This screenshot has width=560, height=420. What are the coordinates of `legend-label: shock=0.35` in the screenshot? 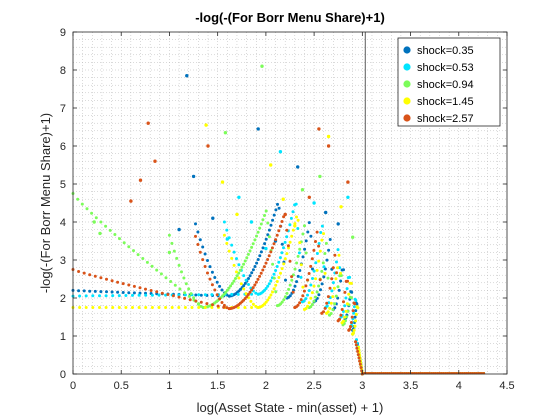 It's located at (445, 51).